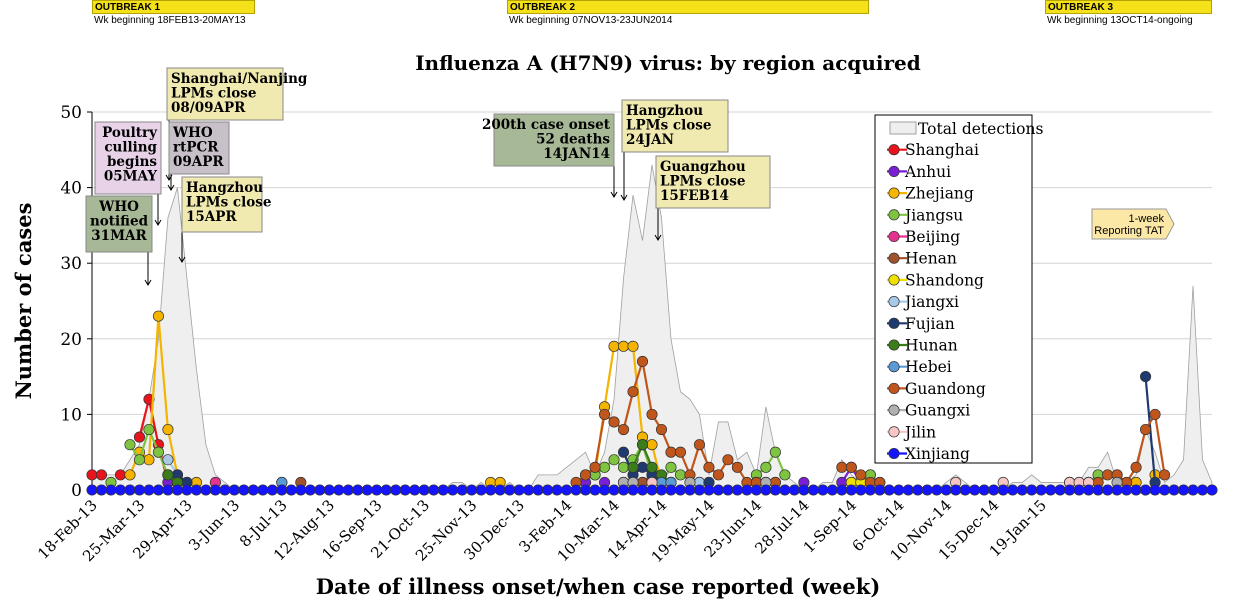  Describe the element at coordinates (576, 154) in the screenshot. I see `200th-case-line: 14JAN14` at that location.